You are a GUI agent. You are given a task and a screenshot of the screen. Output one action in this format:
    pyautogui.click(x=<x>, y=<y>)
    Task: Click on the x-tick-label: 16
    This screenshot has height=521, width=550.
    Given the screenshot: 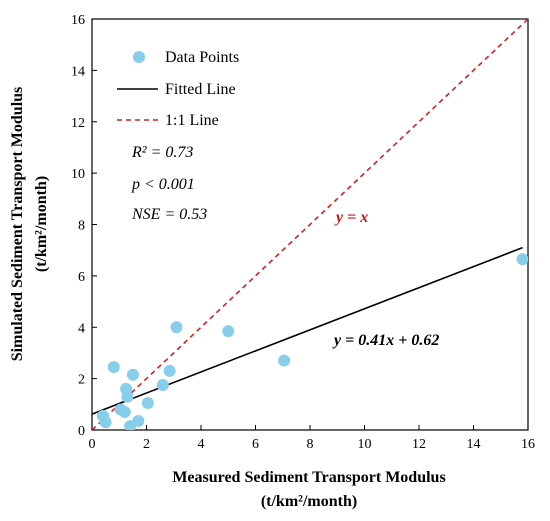 What is the action you would take?
    pyautogui.click(x=528, y=444)
    